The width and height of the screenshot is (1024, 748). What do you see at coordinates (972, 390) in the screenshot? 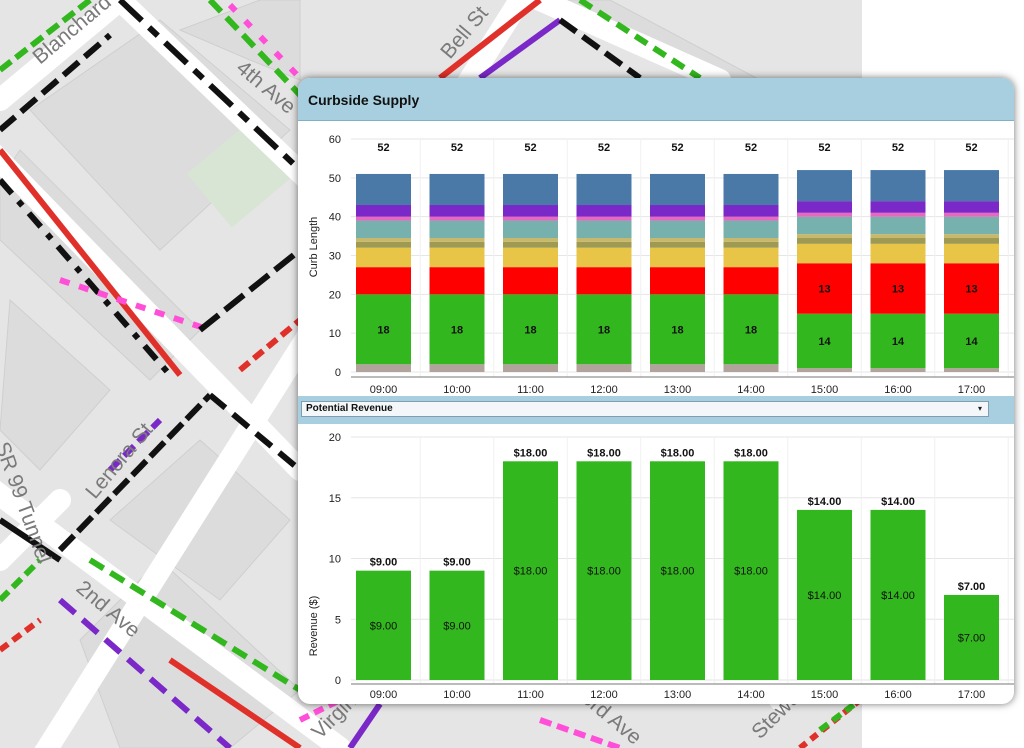
I see `supply-x-tick-label: 17:00` at bounding box center [972, 390].